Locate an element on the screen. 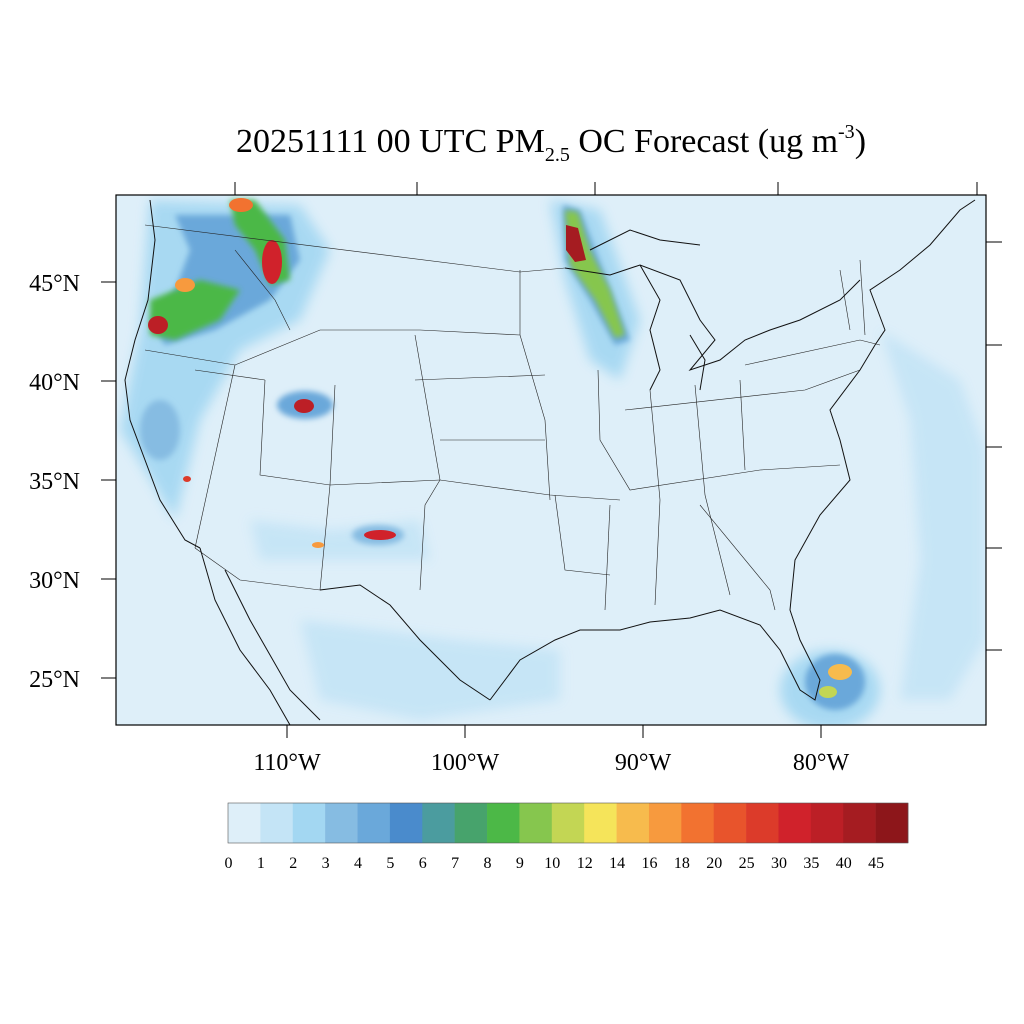  colorbar-tick-label: 45 is located at coordinates (876, 863).